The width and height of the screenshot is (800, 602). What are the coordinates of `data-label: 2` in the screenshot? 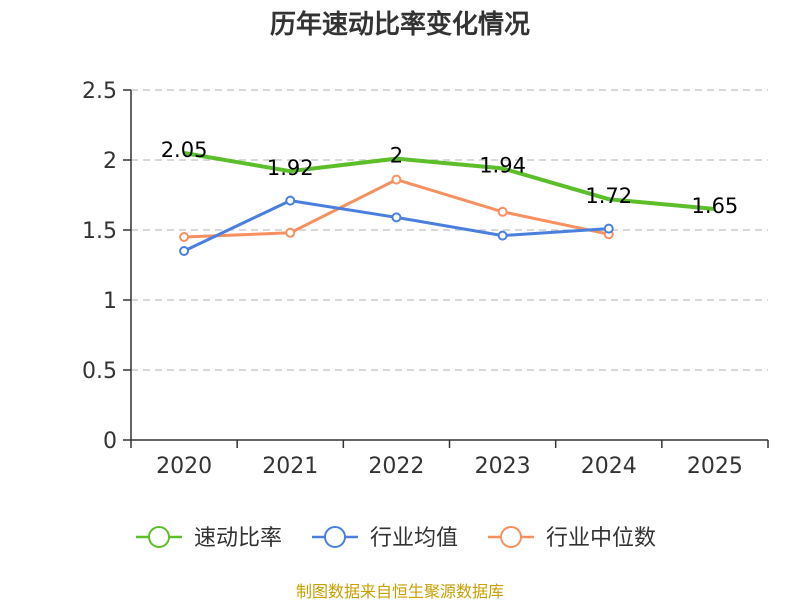 It's located at (396, 156).